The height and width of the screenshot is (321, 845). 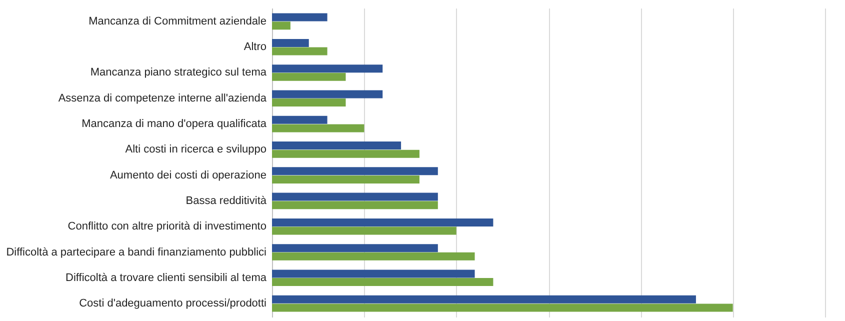 What do you see at coordinates (188, 175) in the screenshot?
I see `y-tick-label: Aumento dei costi di operazione` at bounding box center [188, 175].